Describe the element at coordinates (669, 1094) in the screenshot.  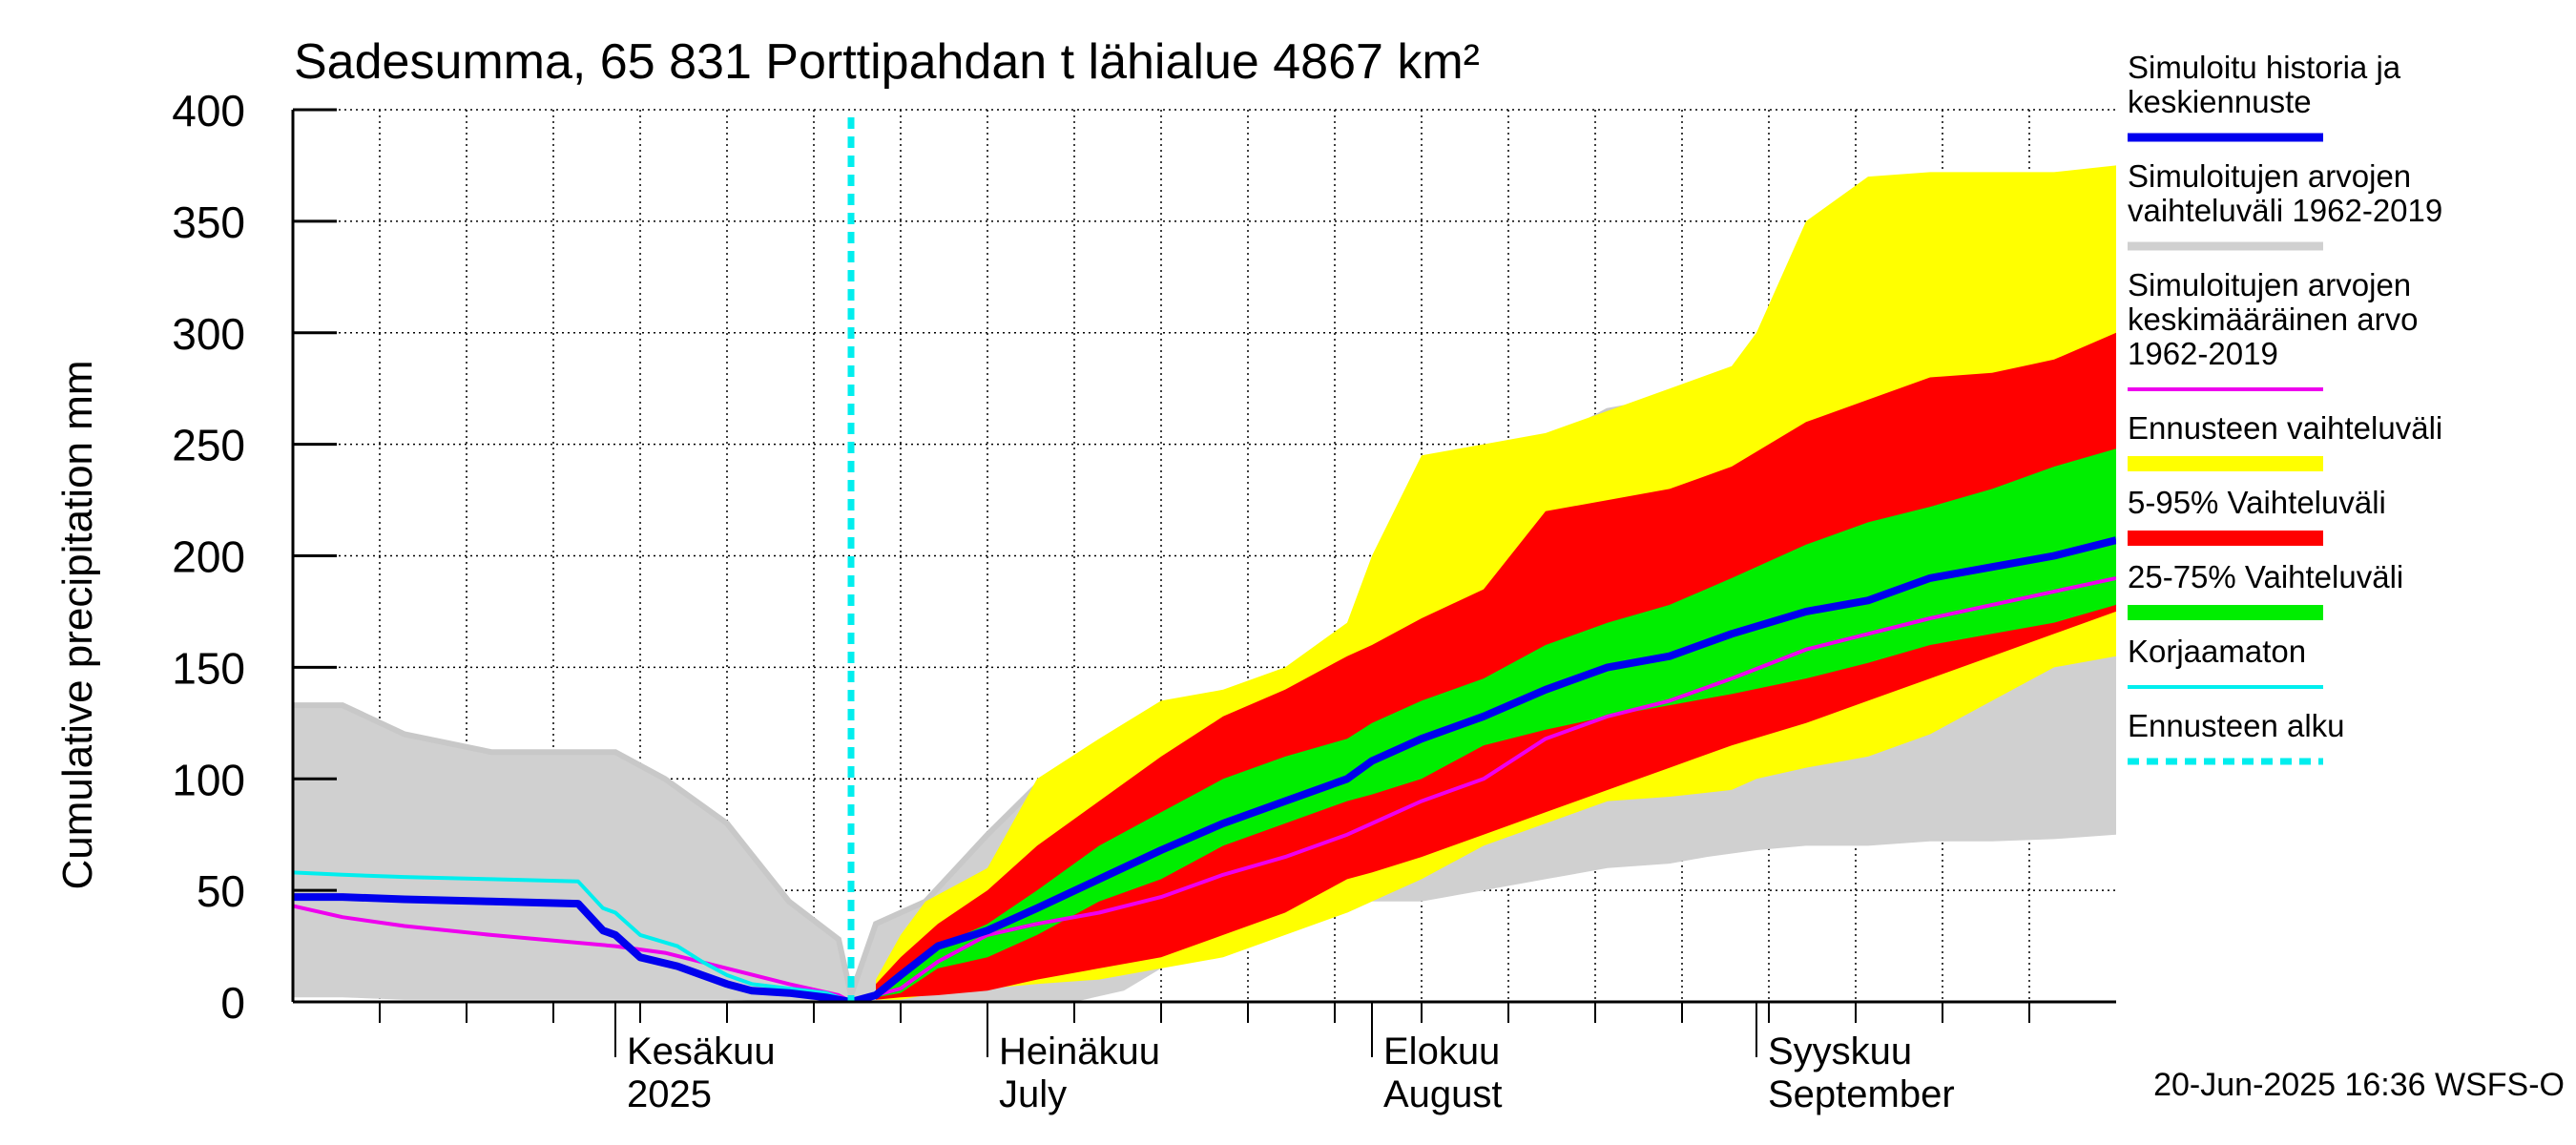
I see `x-month-label-secondary: 2025` at that location.